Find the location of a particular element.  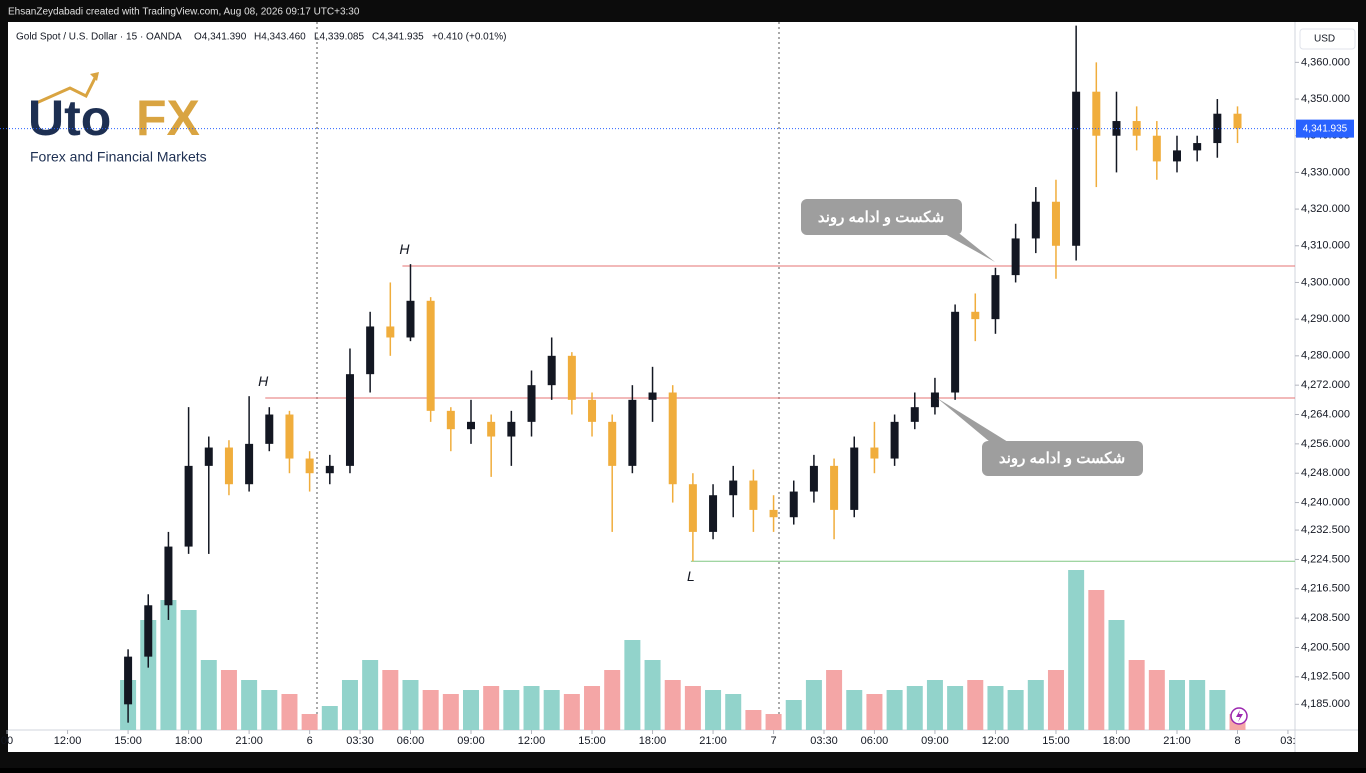

x-tick-label: 06:00 is located at coordinates (875, 741).